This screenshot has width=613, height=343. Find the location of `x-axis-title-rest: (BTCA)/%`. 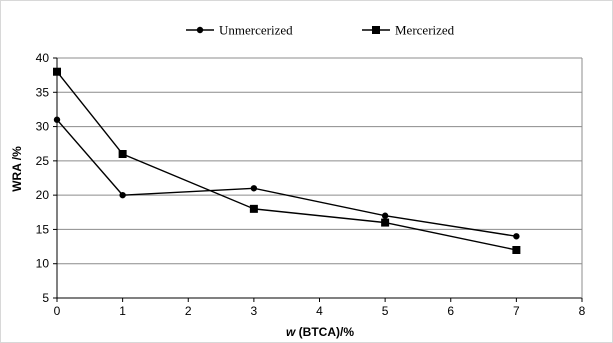

x-axis-title-rest: (BTCA)/% is located at coordinates (324, 332).